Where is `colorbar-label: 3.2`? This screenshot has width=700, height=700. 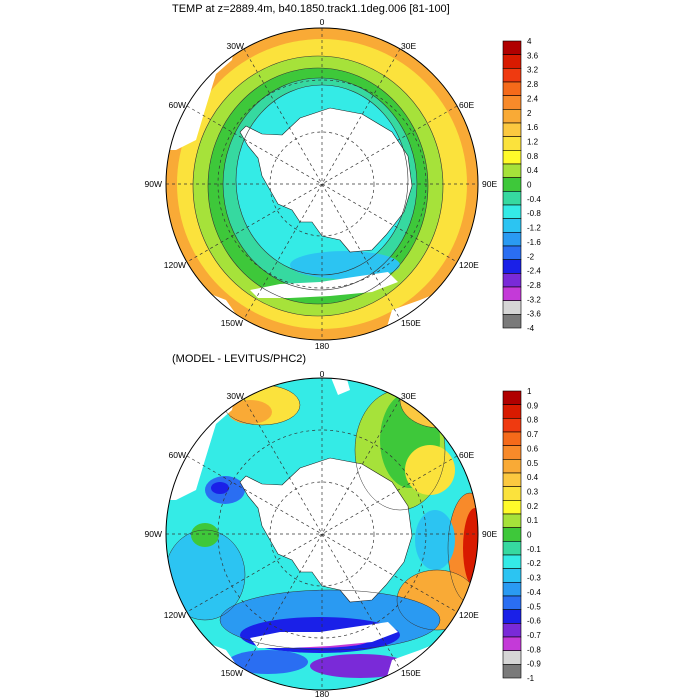 colorbar-label: 3.2 is located at coordinates (533, 70).